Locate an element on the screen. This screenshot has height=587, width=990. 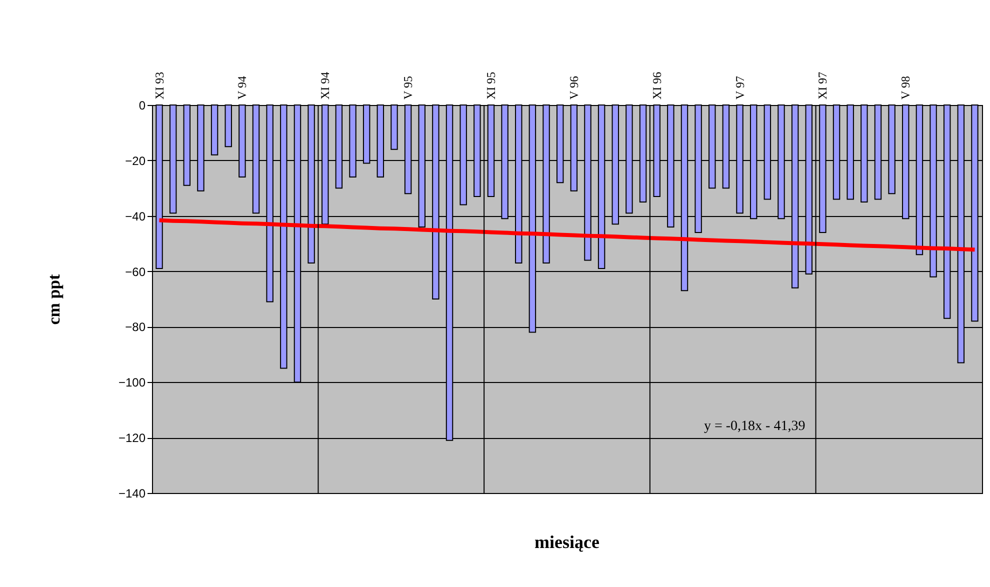
x-axis-title: miesiące is located at coordinates (567, 542).